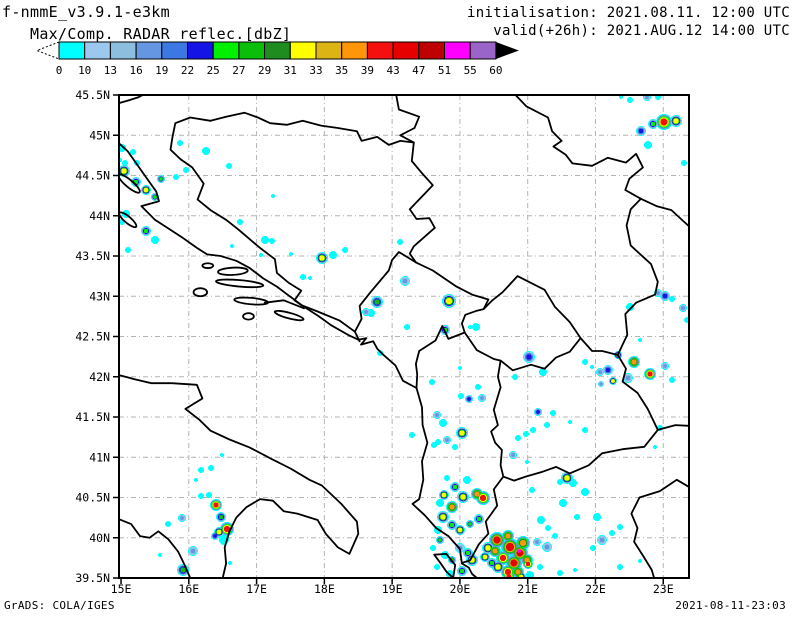 The image size is (800, 618). Describe the element at coordinates (240, 283) in the screenshot. I see `island-hvar` at that location.